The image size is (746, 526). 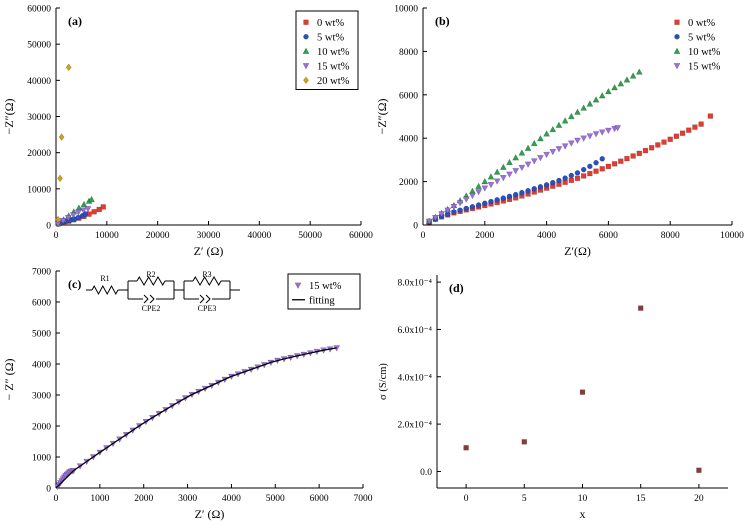 I want to click on series-5-wt, so click(x=515, y=190).